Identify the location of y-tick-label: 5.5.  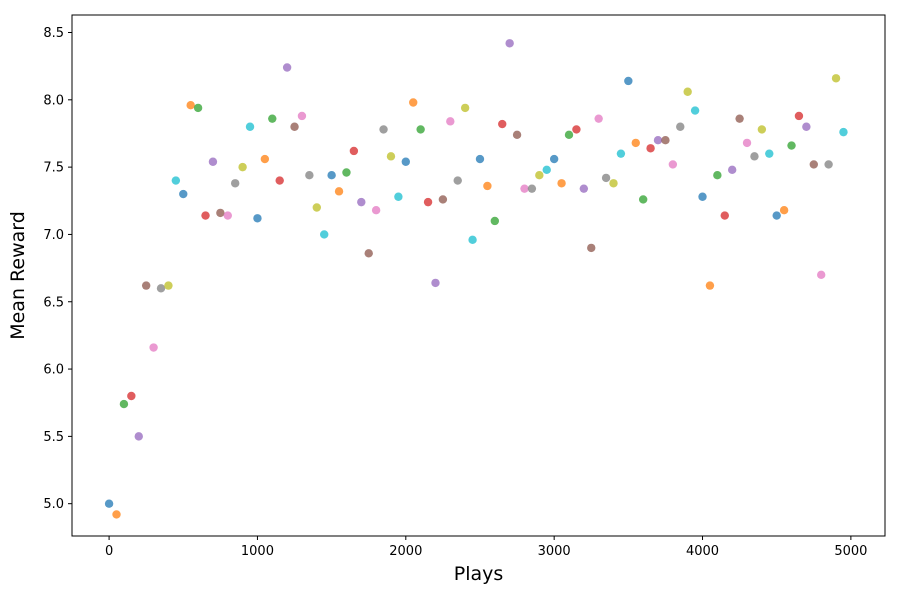
(53, 437).